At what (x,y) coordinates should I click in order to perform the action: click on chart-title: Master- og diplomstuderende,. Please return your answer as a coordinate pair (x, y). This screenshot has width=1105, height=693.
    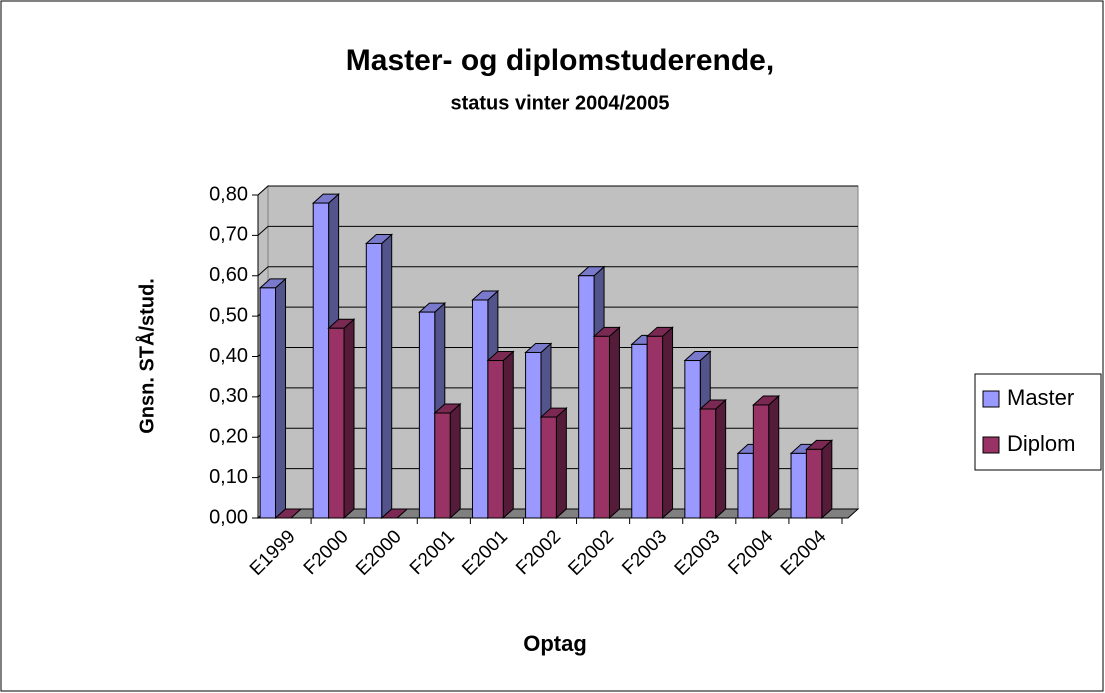
    Looking at the image, I should click on (560, 60).